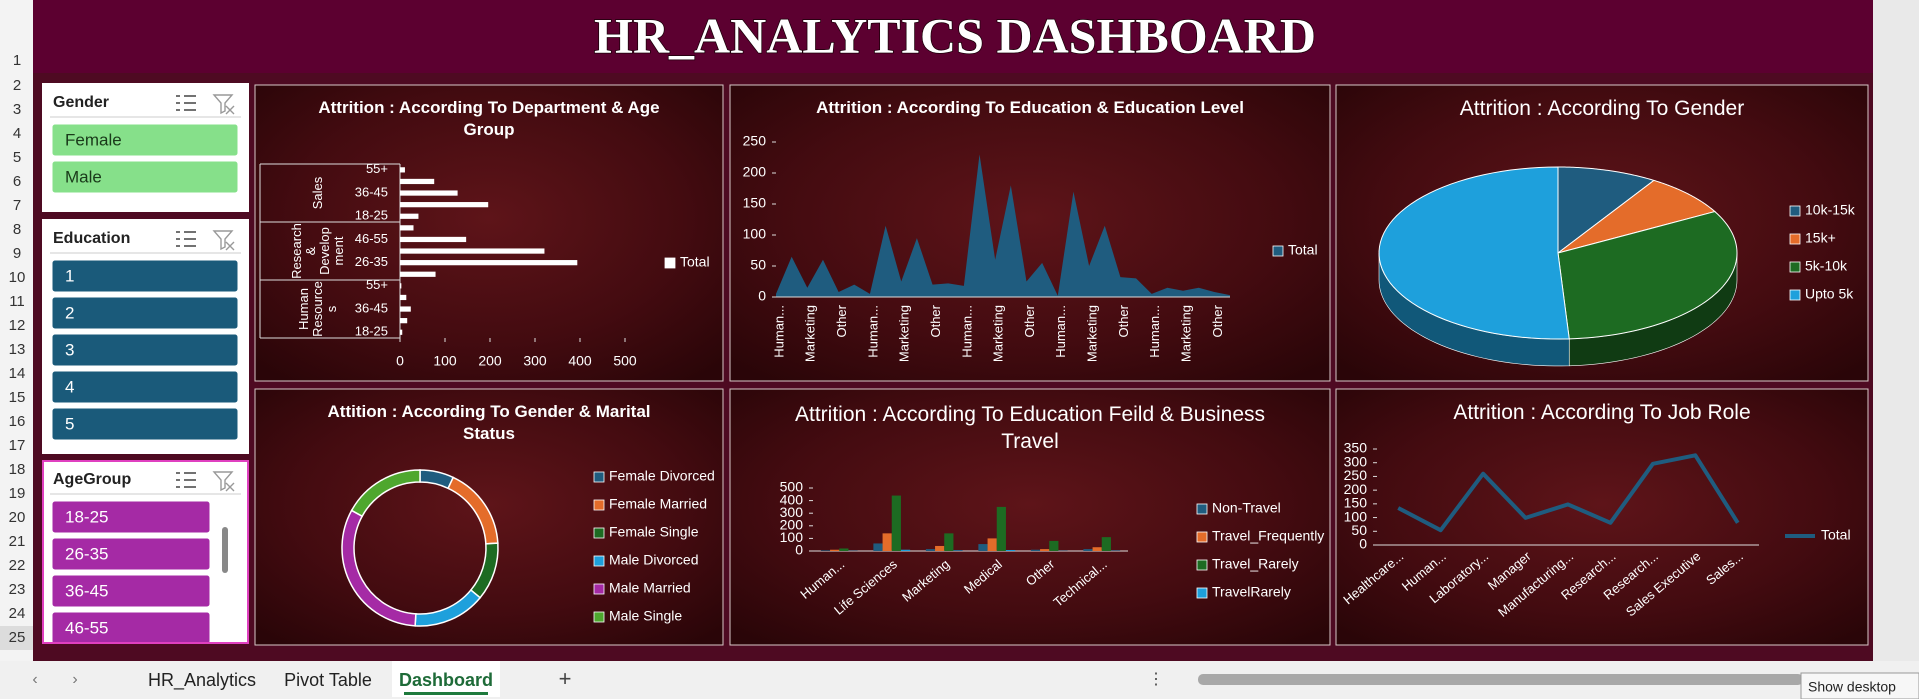  Describe the element at coordinates (17, 277) in the screenshot. I see `row-number: 10` at that location.